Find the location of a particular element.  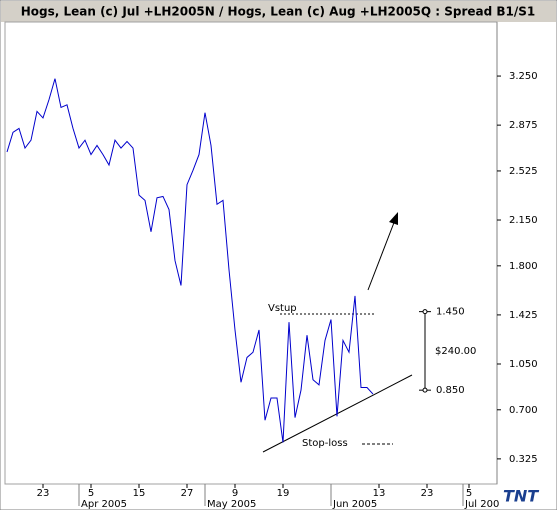

arrow-shaft is located at coordinates (381, 255).